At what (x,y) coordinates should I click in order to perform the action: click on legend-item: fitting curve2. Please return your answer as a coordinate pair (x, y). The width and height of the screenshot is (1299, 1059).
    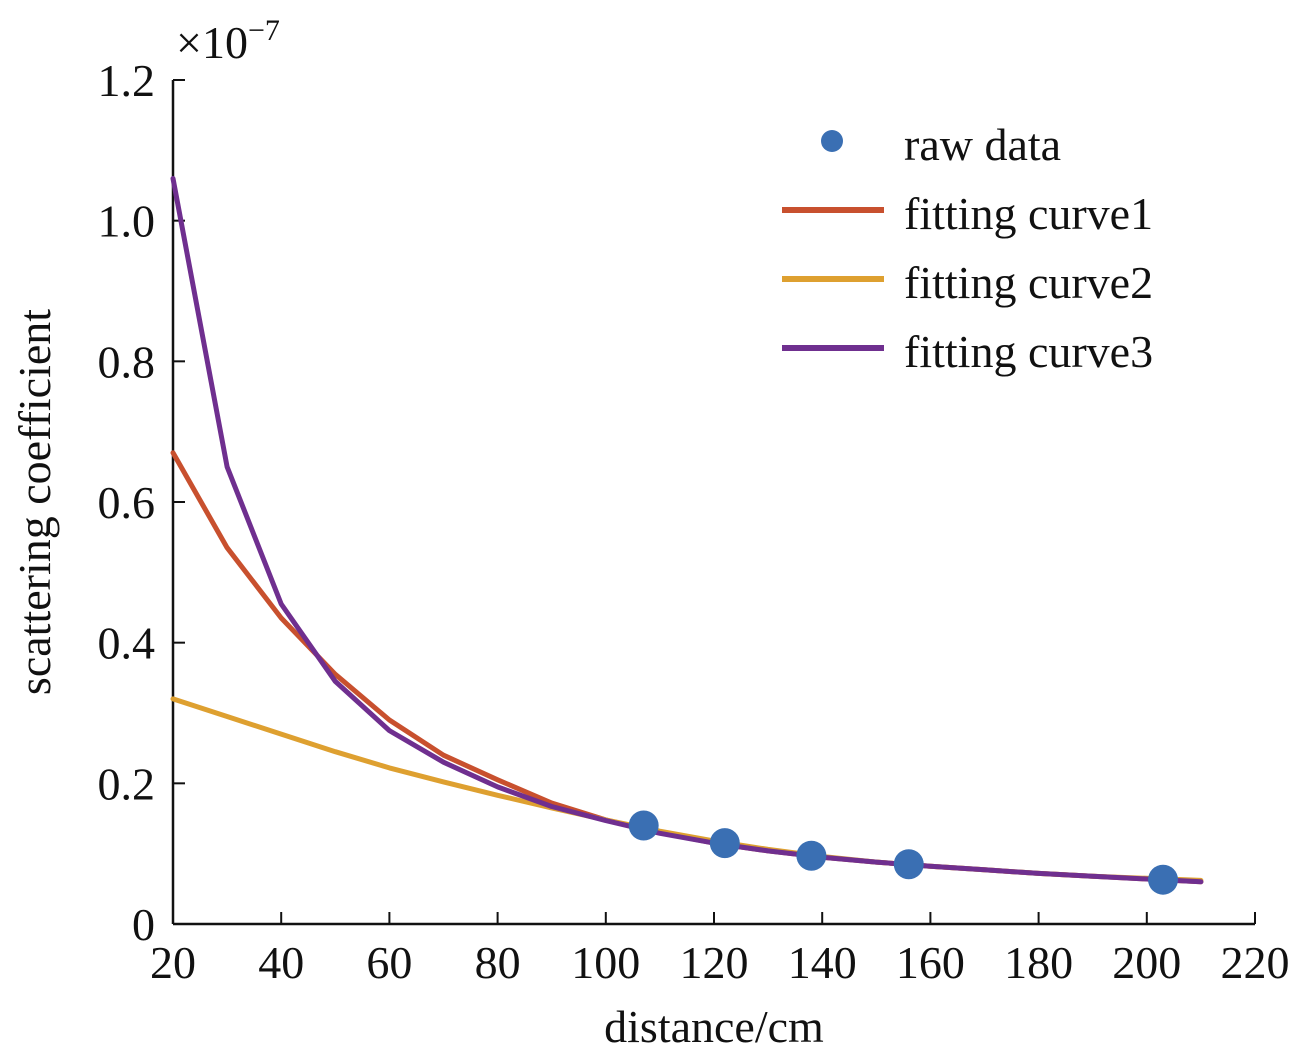
    Looking at the image, I should click on (967, 282).